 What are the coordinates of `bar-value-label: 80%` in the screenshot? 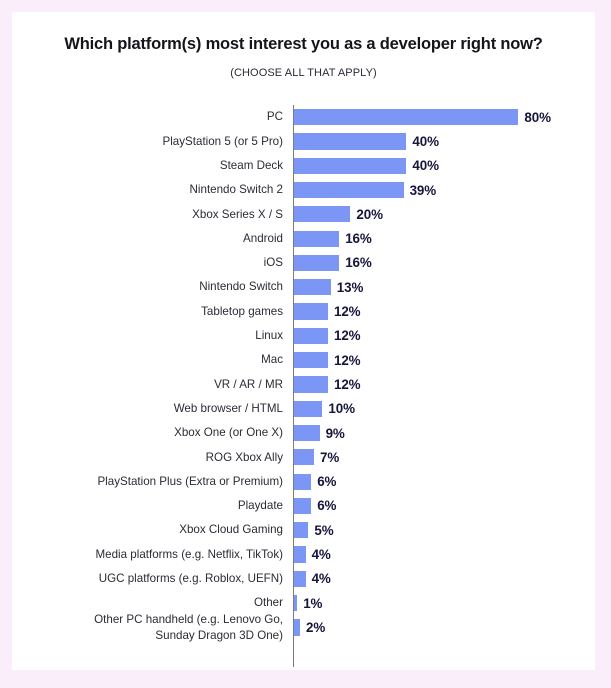 It's located at (537, 117).